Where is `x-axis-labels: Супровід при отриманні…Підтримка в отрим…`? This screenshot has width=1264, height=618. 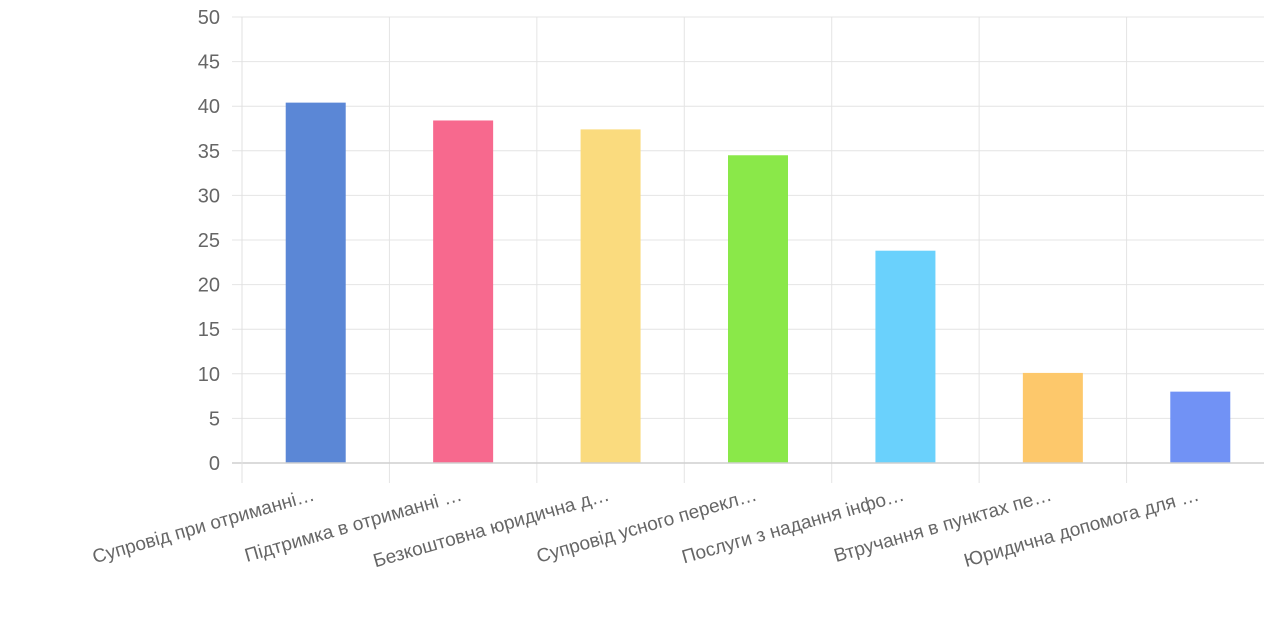
x-axis-labels: Супровід при отриманні…Підтримка в отрим… is located at coordinates (645, 529).